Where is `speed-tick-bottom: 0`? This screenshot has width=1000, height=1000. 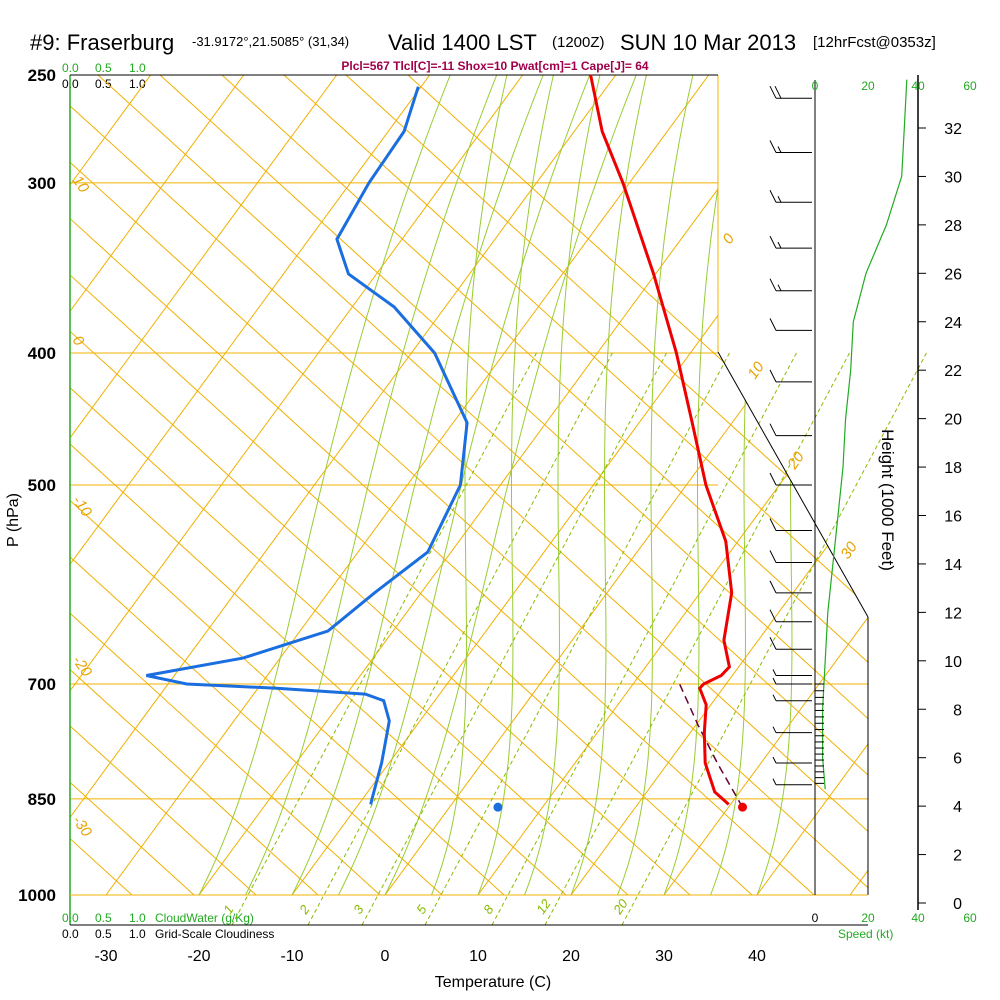 speed-tick-bottom: 0 is located at coordinates (815, 918).